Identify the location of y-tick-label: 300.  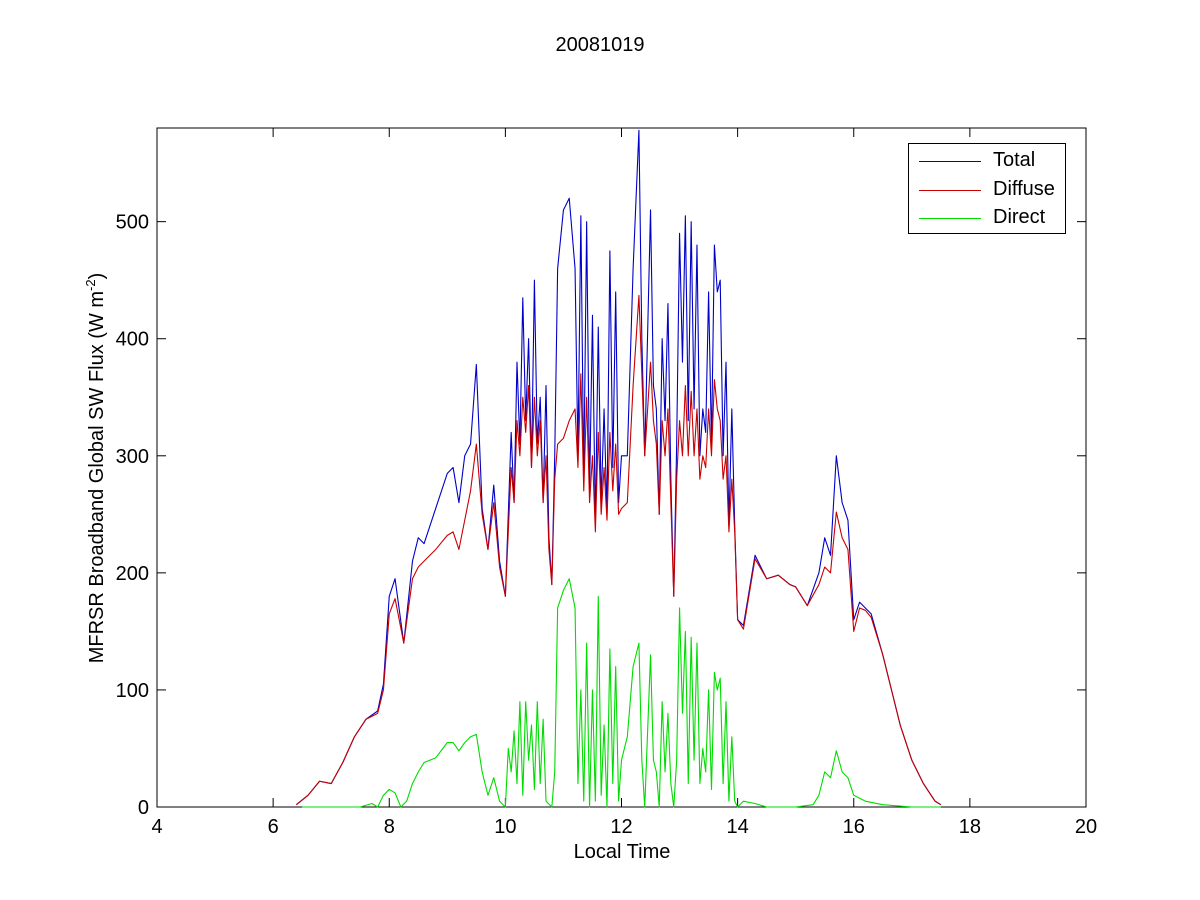
(132, 457).